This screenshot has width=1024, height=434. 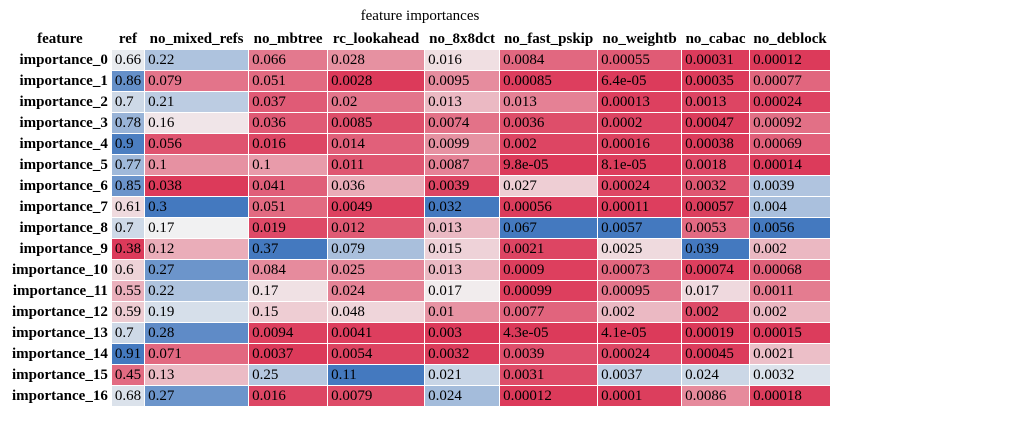 I want to click on heatmap-cell: 0.91, so click(x=128, y=354).